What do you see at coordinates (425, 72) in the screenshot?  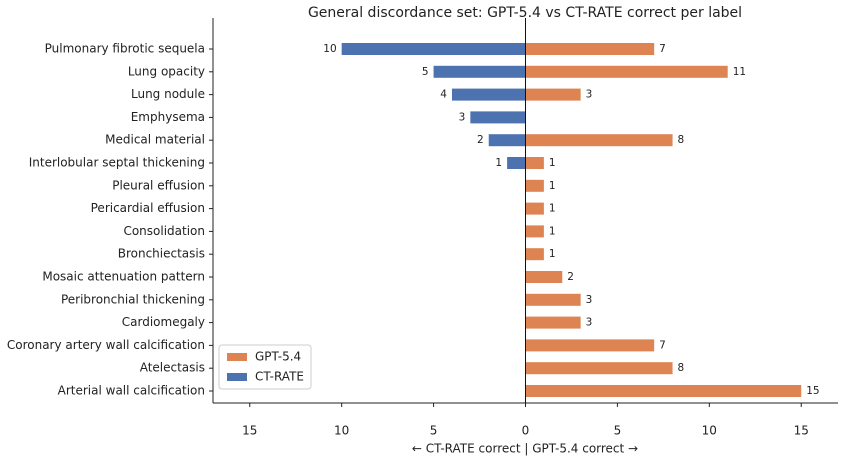 I see `data-label: 5` at bounding box center [425, 72].